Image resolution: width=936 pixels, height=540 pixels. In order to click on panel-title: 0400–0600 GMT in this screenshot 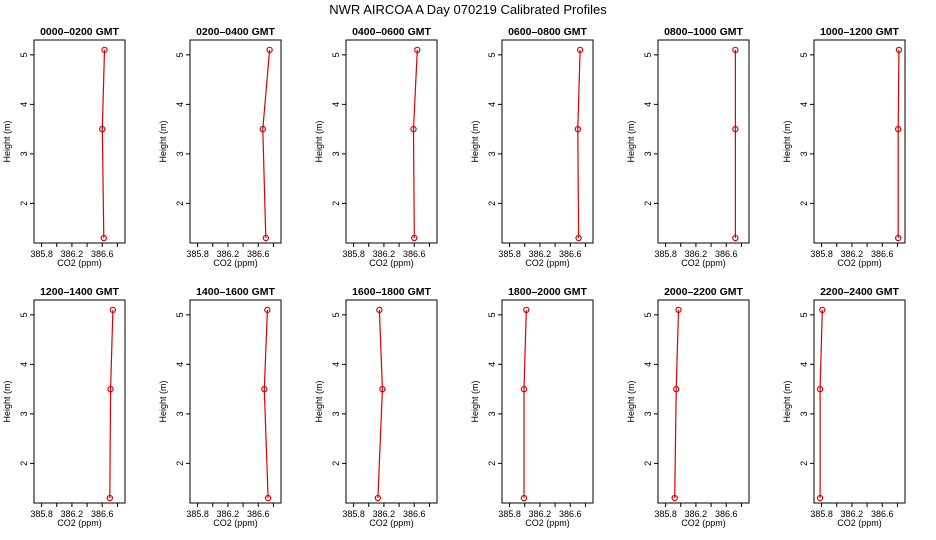, I will do `click(391, 32)`.